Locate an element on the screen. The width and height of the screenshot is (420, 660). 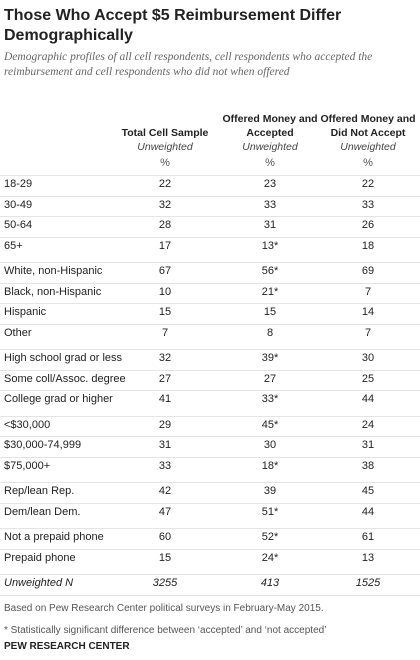
cell-value: 61 is located at coordinates (368, 537).